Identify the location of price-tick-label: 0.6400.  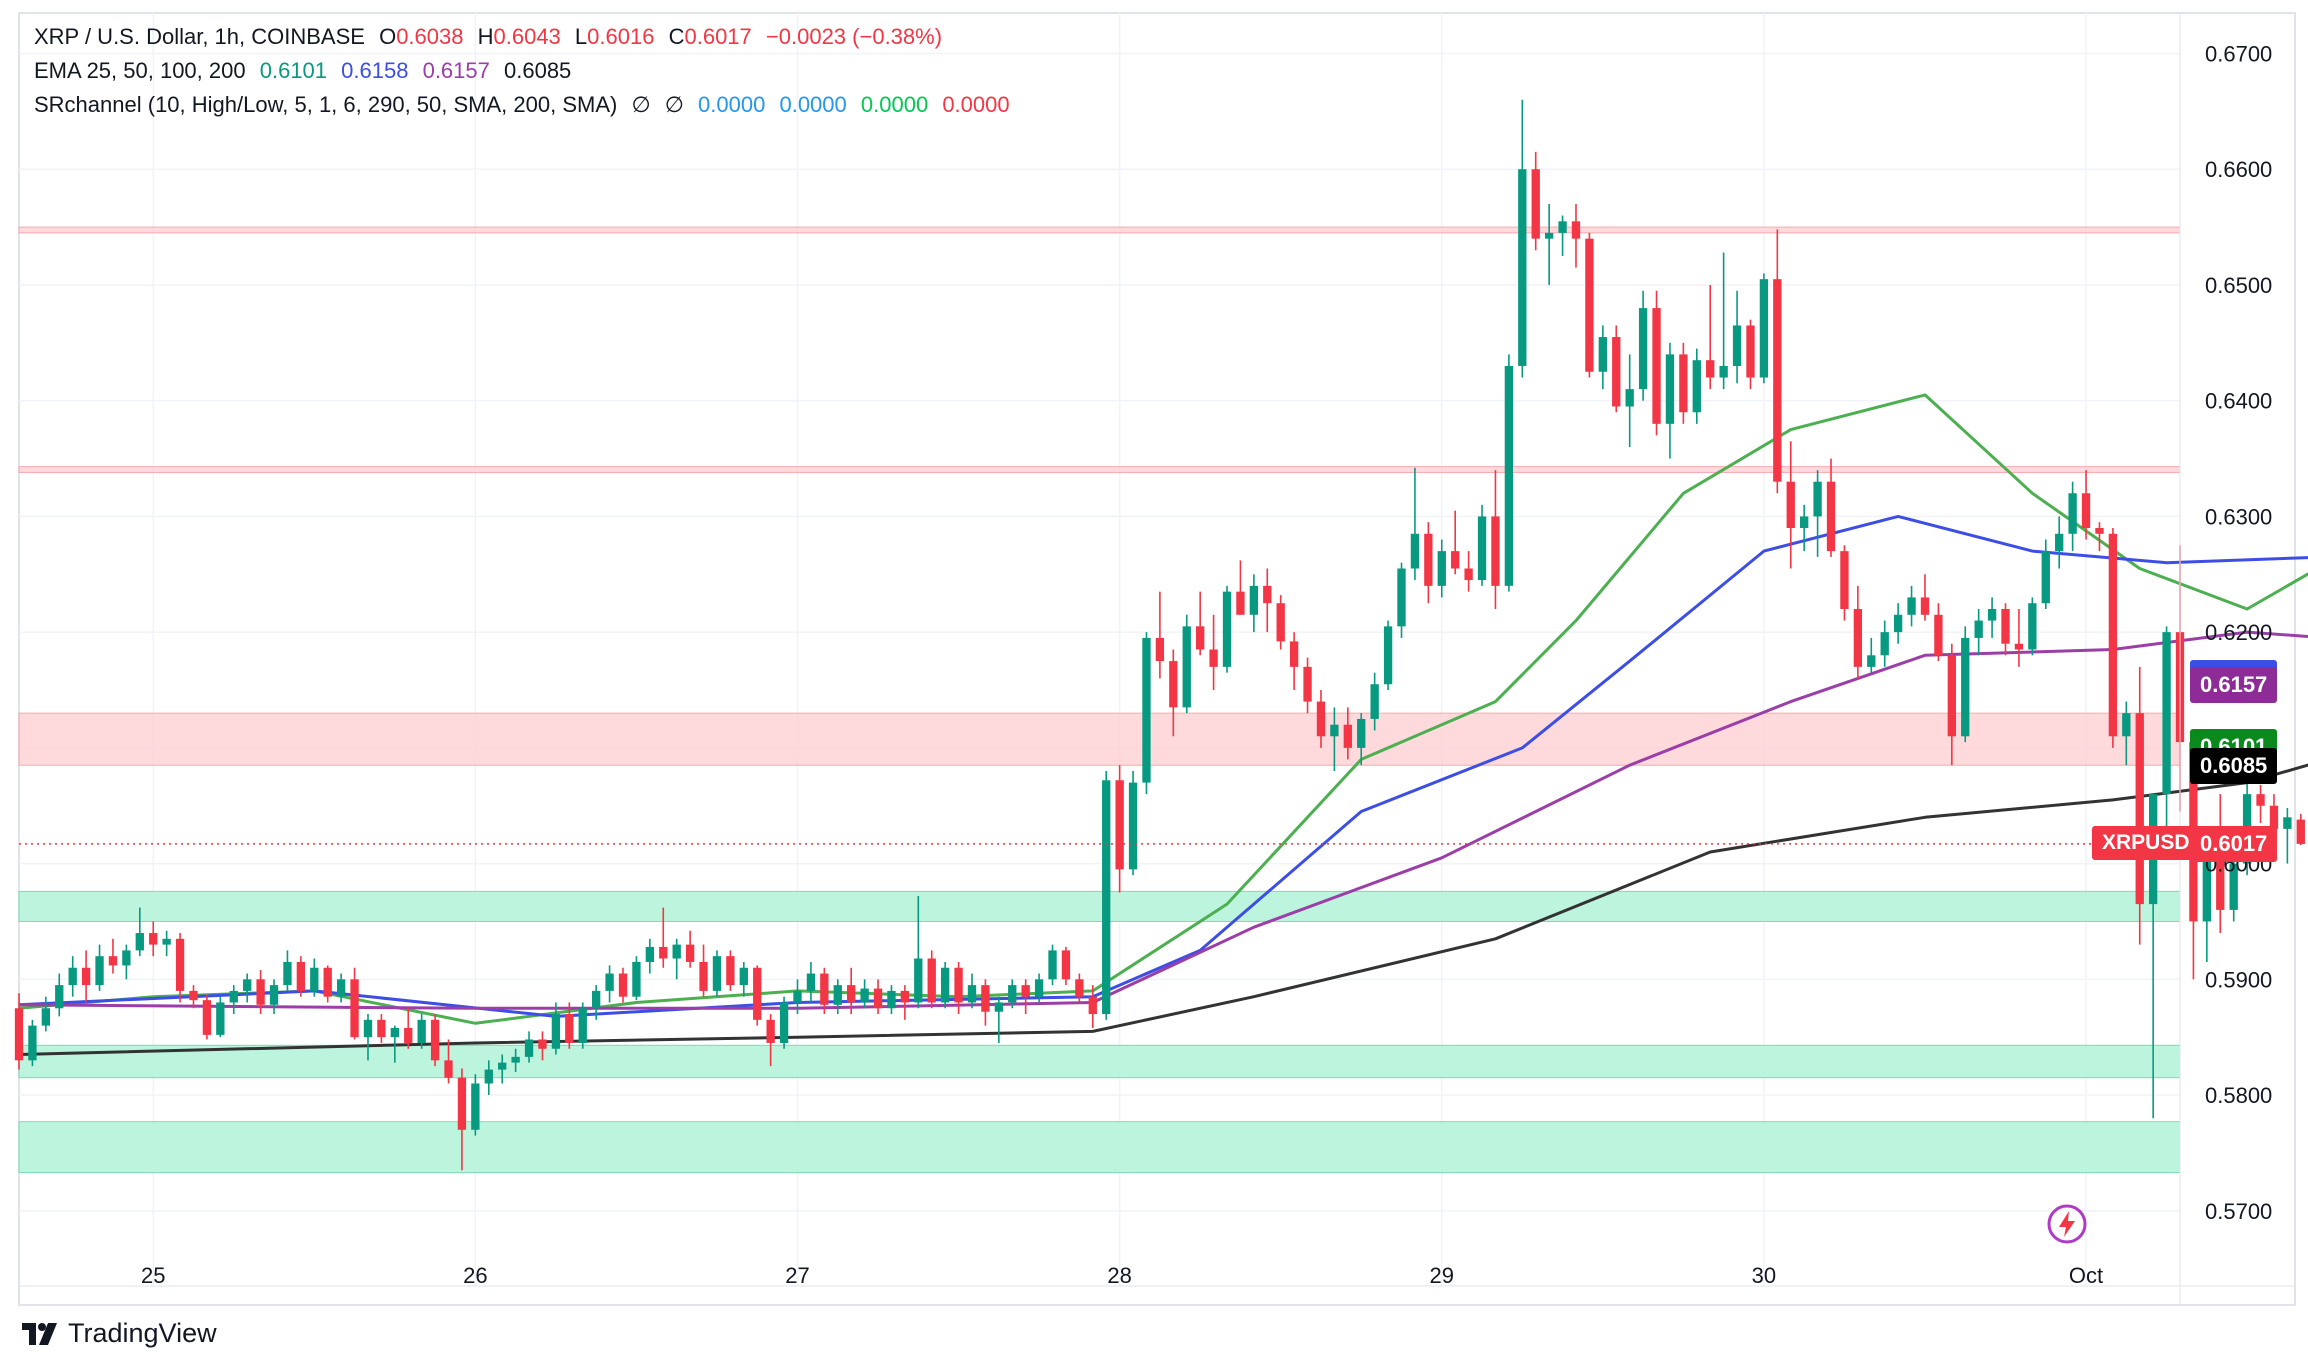
(2238, 401).